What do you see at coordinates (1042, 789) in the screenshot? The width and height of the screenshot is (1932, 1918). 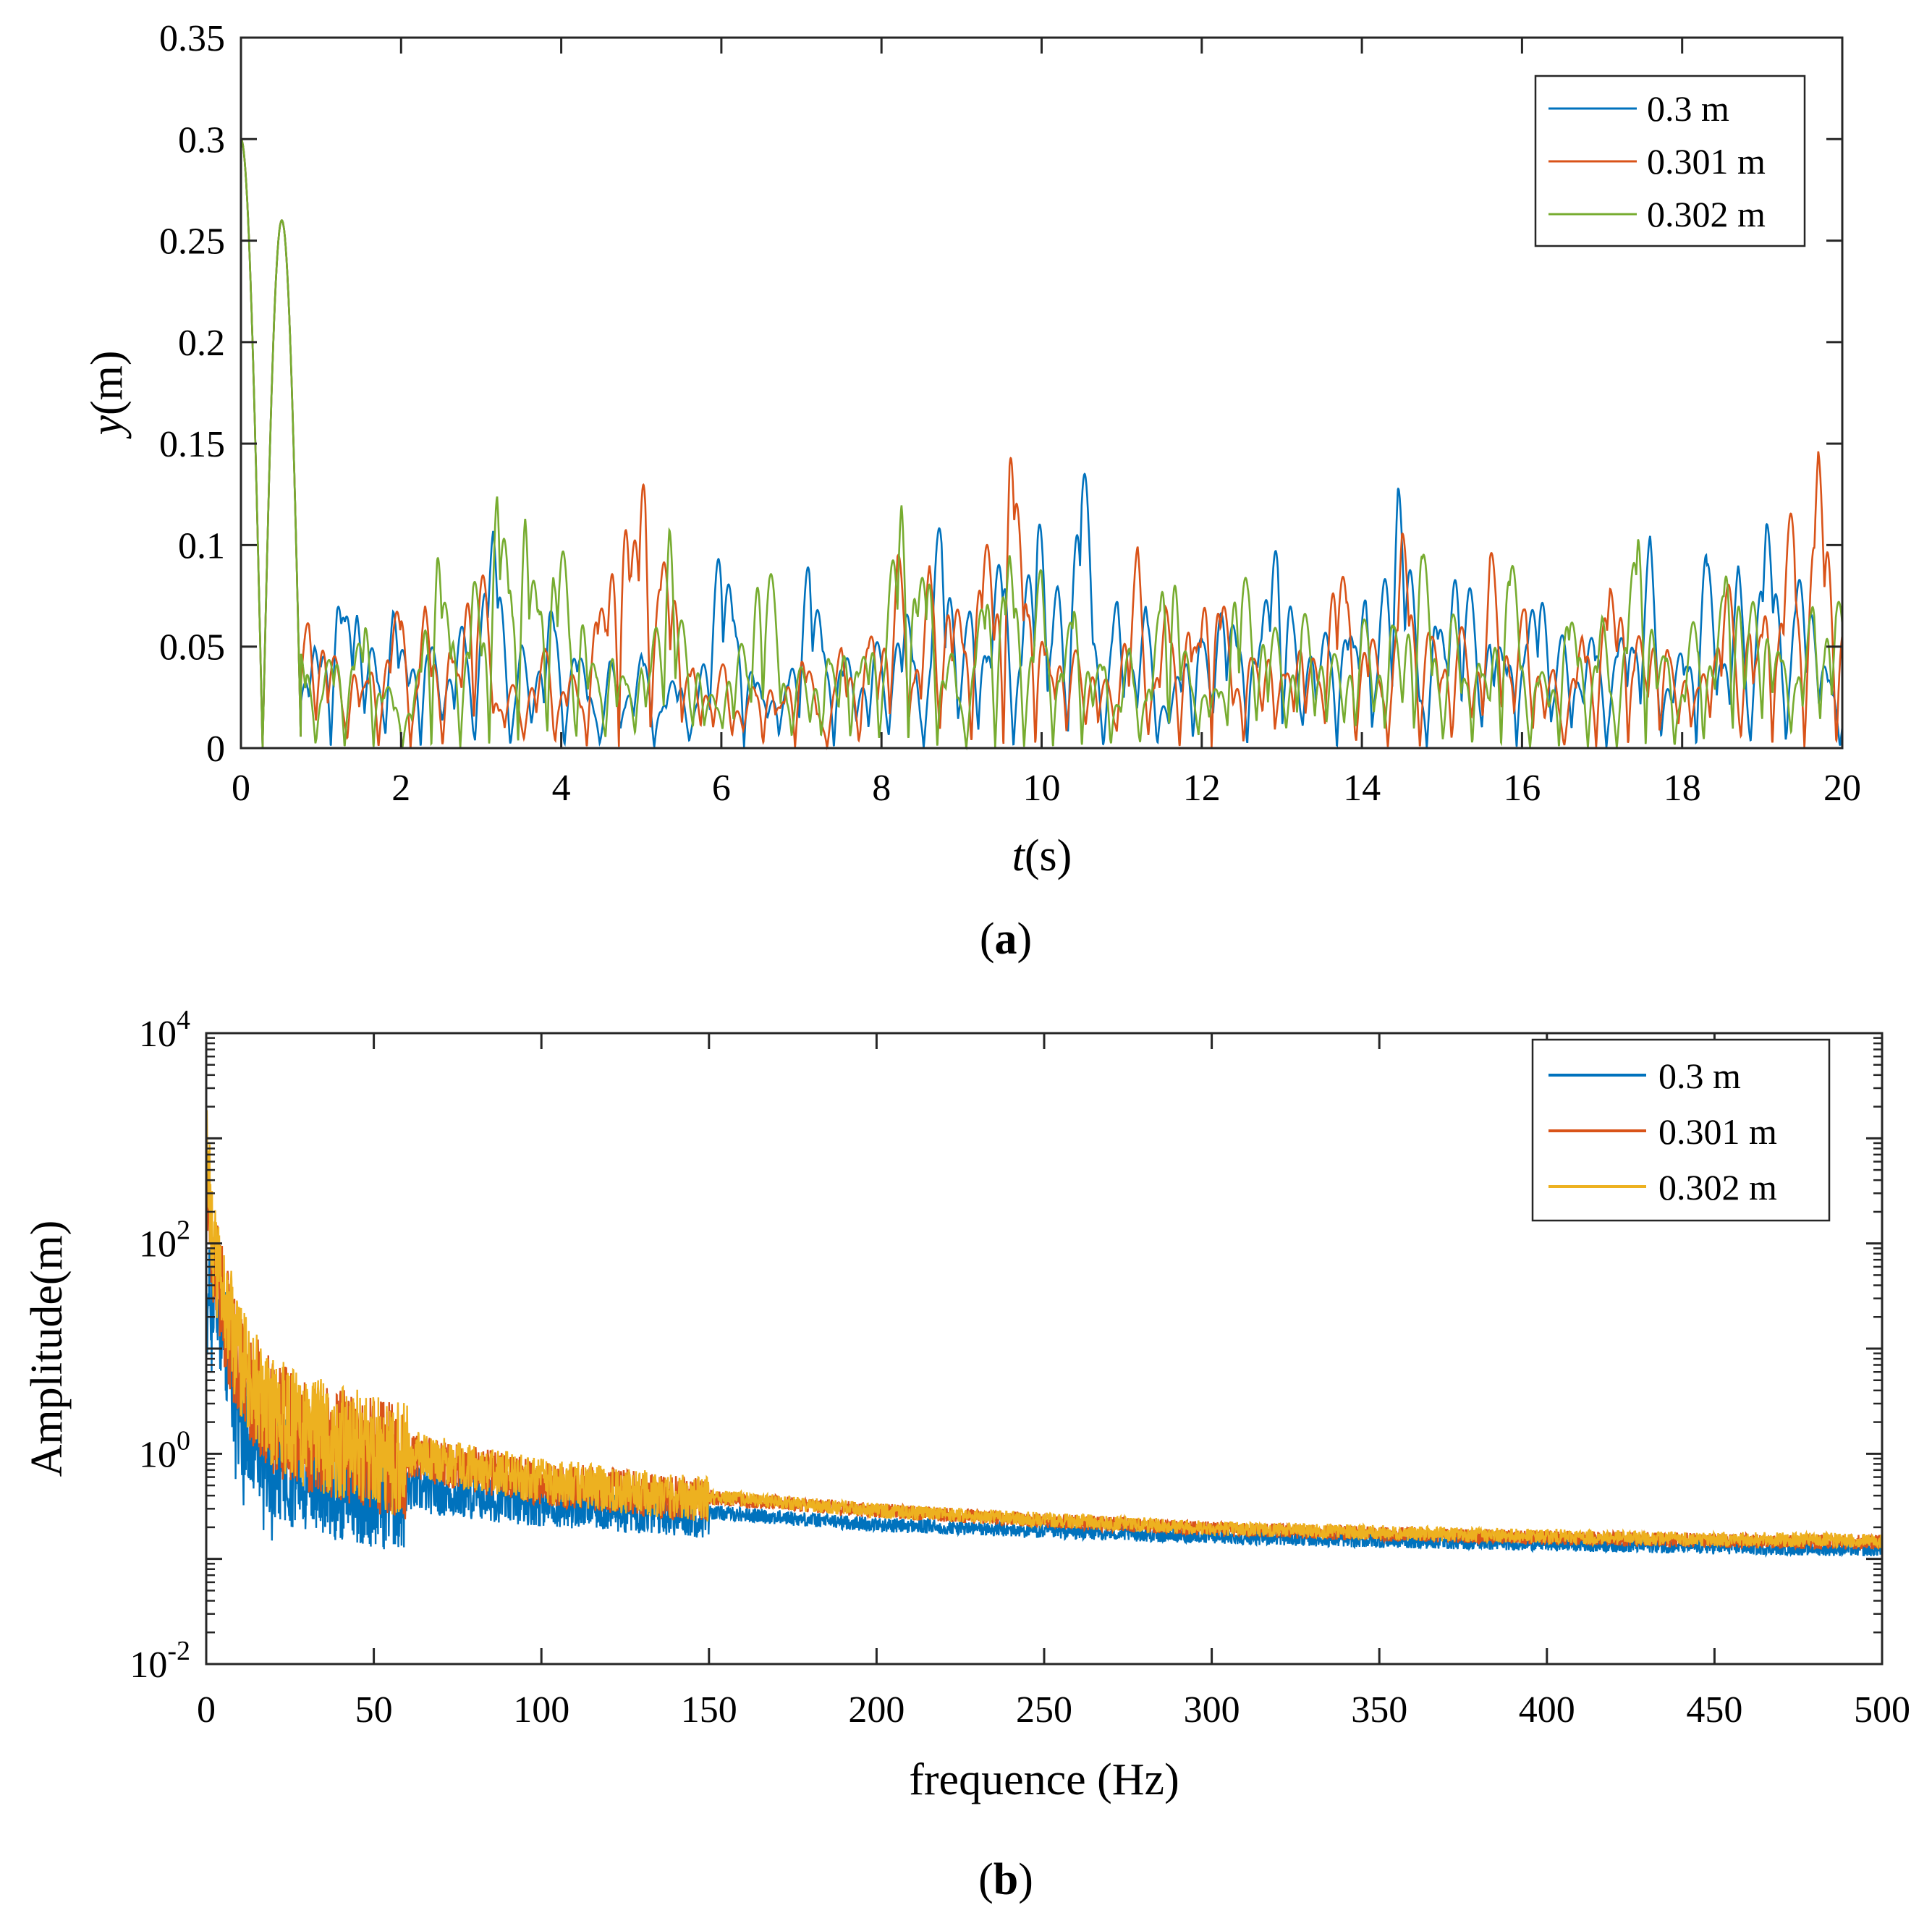 I see `panel-a-x-tick-label: 10` at bounding box center [1042, 789].